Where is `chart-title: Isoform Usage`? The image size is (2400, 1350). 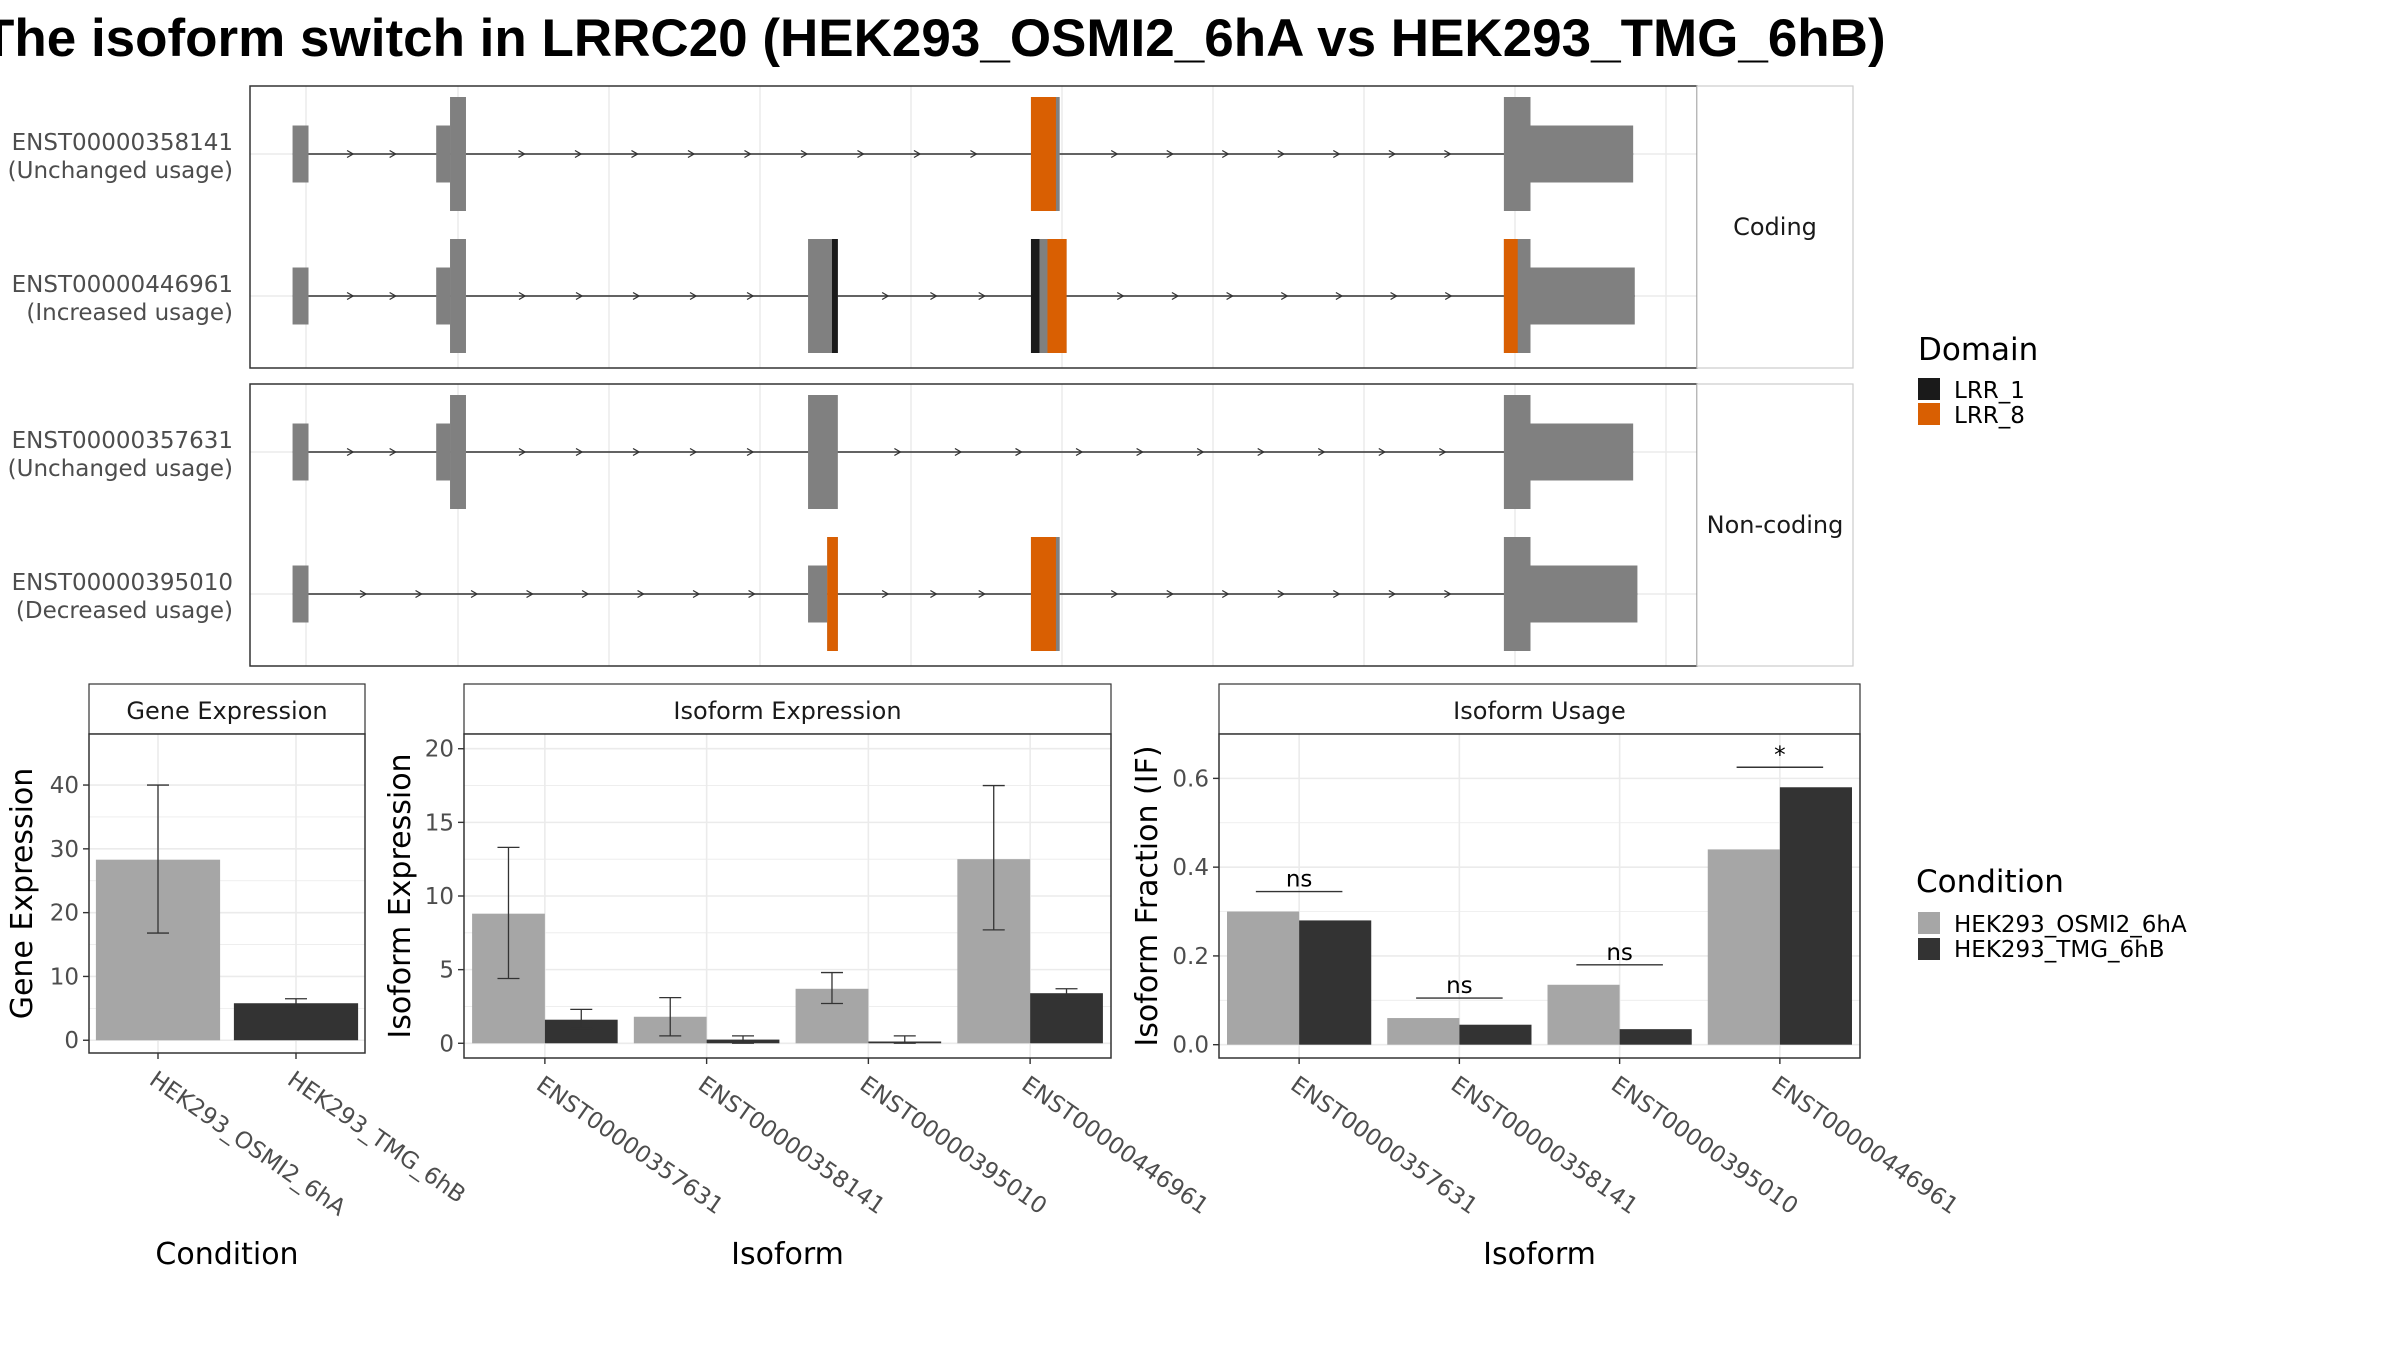
chart-title: Isoform Usage is located at coordinates (1539, 711).